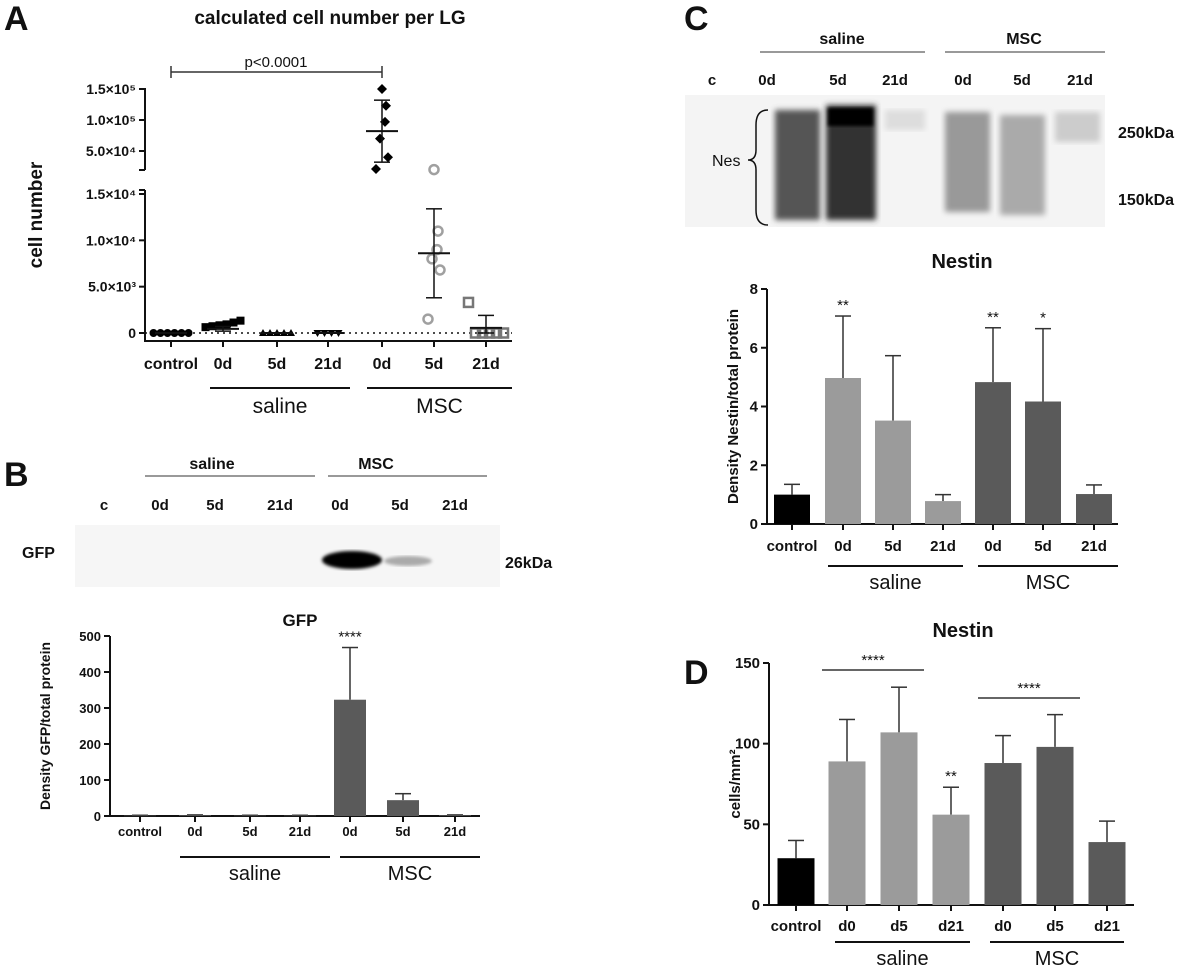 This screenshot has width=1200, height=978. Describe the element at coordinates (1146, 133) in the screenshot. I see `blot-c-marker-250: 250kDa` at that location.